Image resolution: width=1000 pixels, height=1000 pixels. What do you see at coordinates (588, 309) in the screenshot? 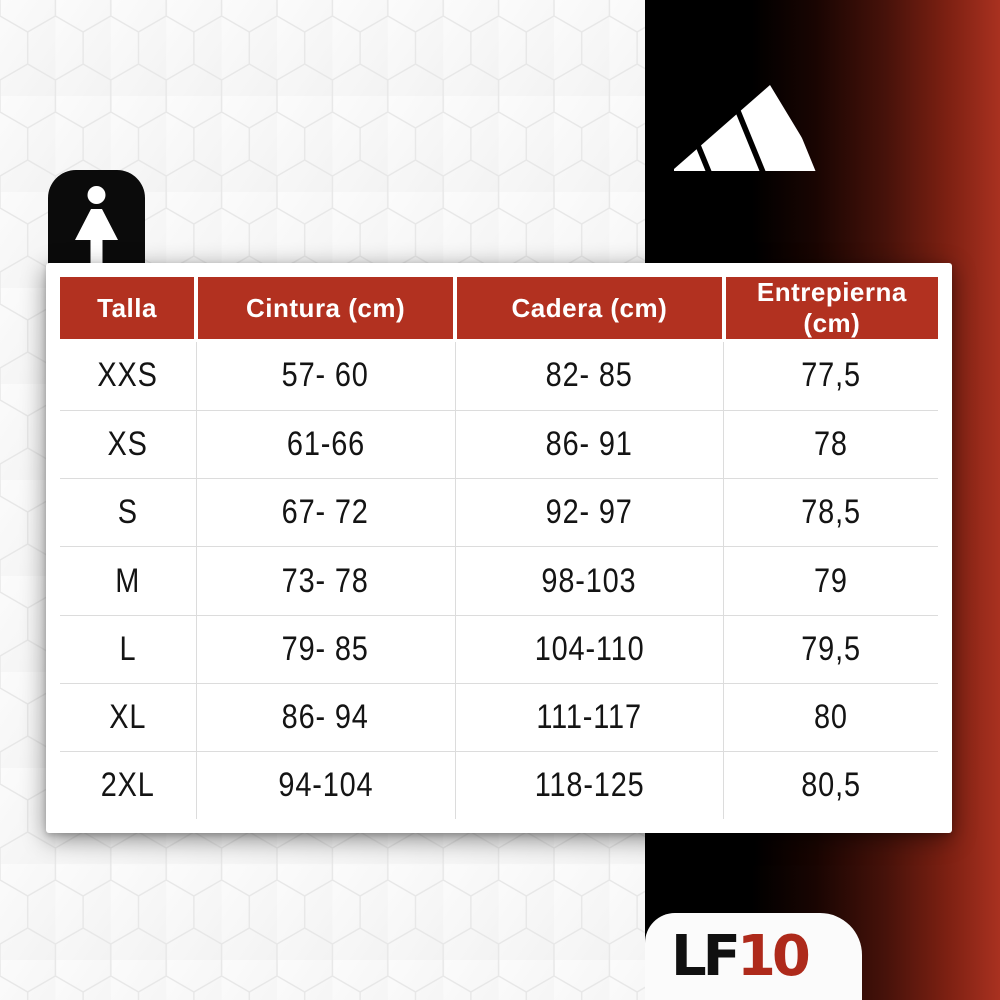
I see `header-cadera: Cadera (cm)` at bounding box center [588, 309].